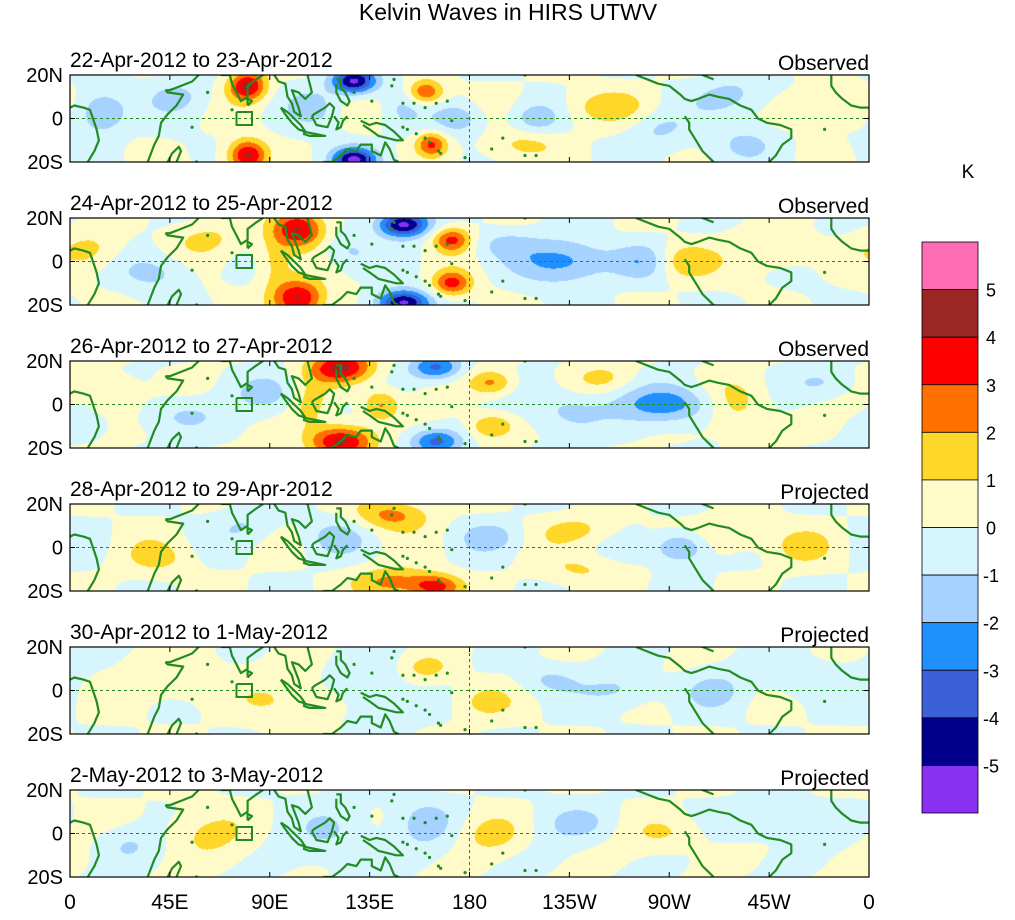  What do you see at coordinates (699, 710) in the screenshot?
I see `coastline-south-america` at bounding box center [699, 710].